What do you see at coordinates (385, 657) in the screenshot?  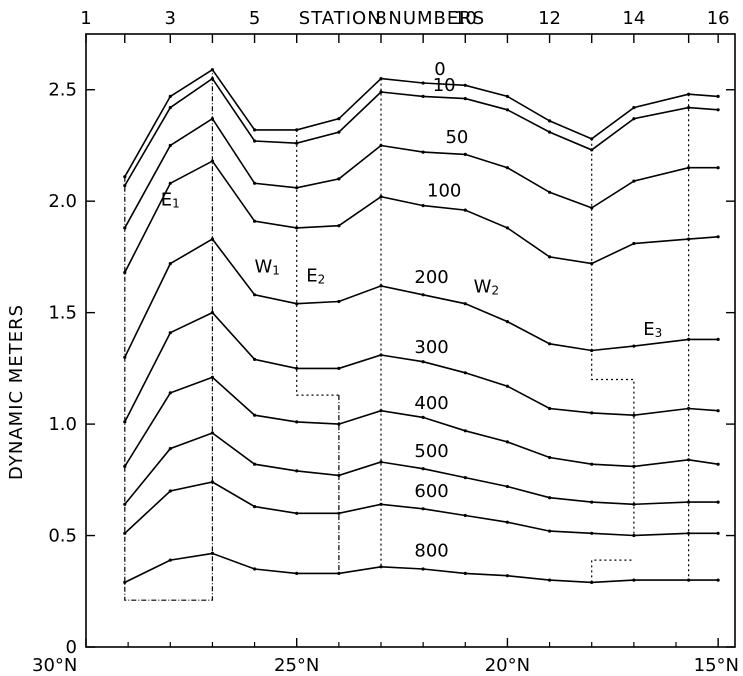 I see `x-axis: 30°N 25°N 20°N 15°N` at bounding box center [385, 657].